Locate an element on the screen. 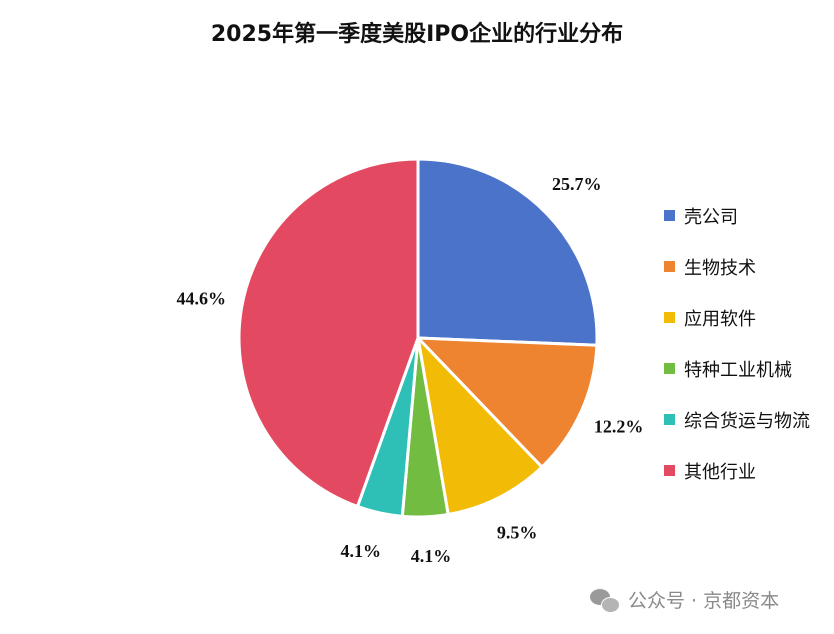  wechat-icon is located at coordinates (605, 600).